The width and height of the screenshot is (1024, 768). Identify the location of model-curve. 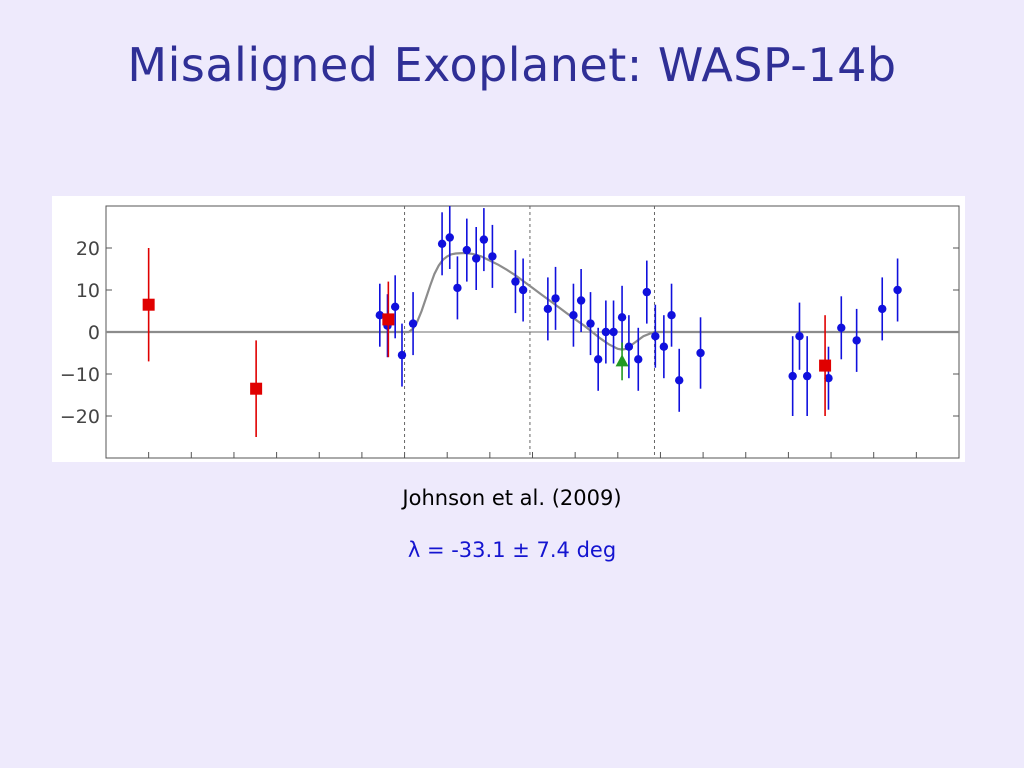
(532, 301).